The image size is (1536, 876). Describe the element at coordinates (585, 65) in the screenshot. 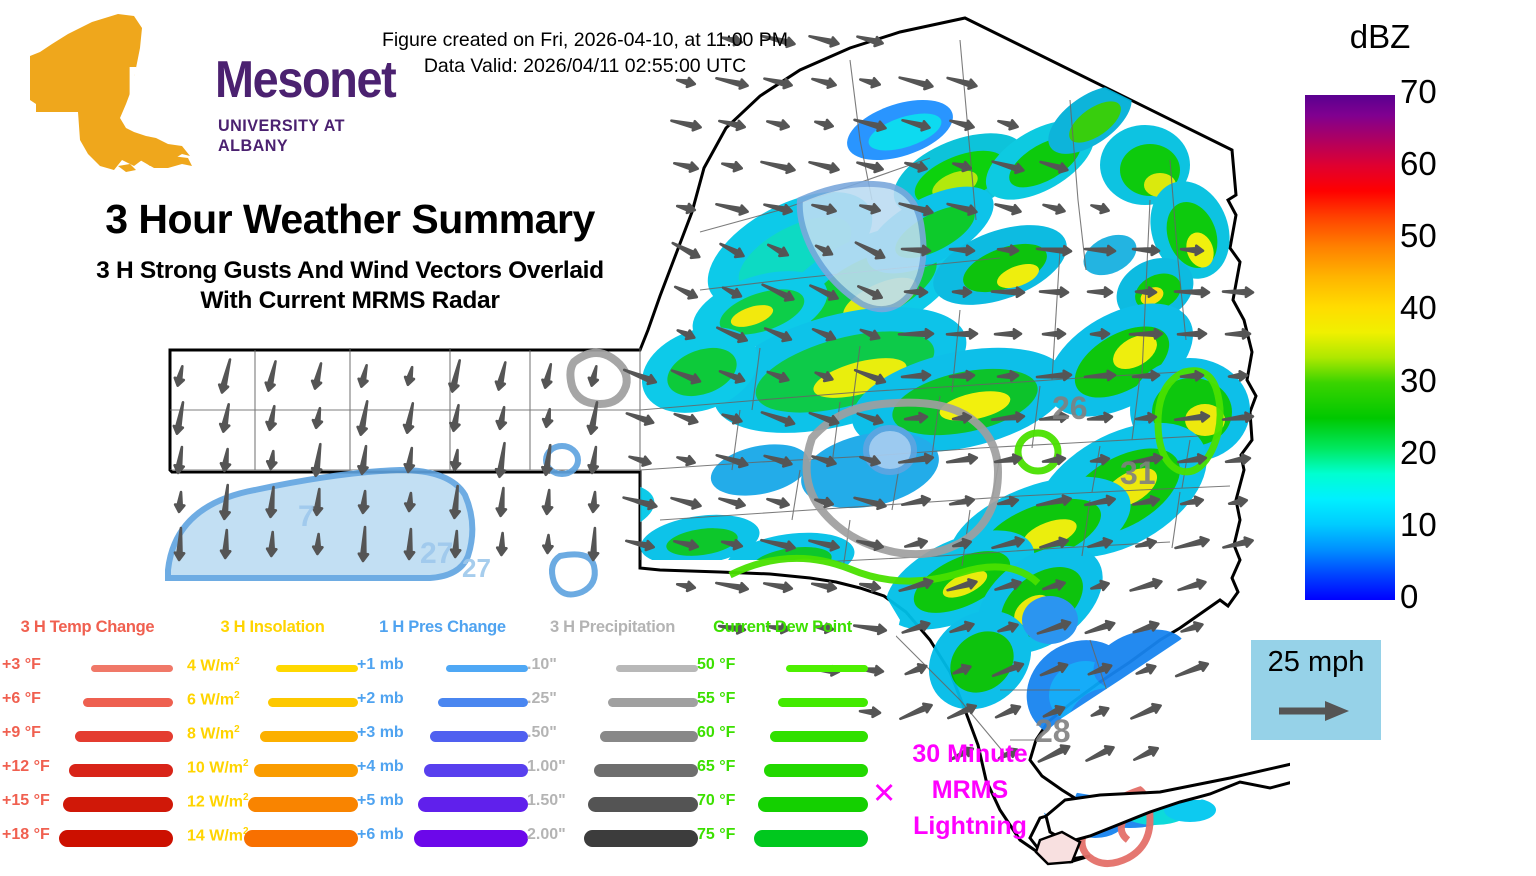

I see `data-valid-text: Data Valid: 2026/04/11 02:55:00 UTC` at that location.